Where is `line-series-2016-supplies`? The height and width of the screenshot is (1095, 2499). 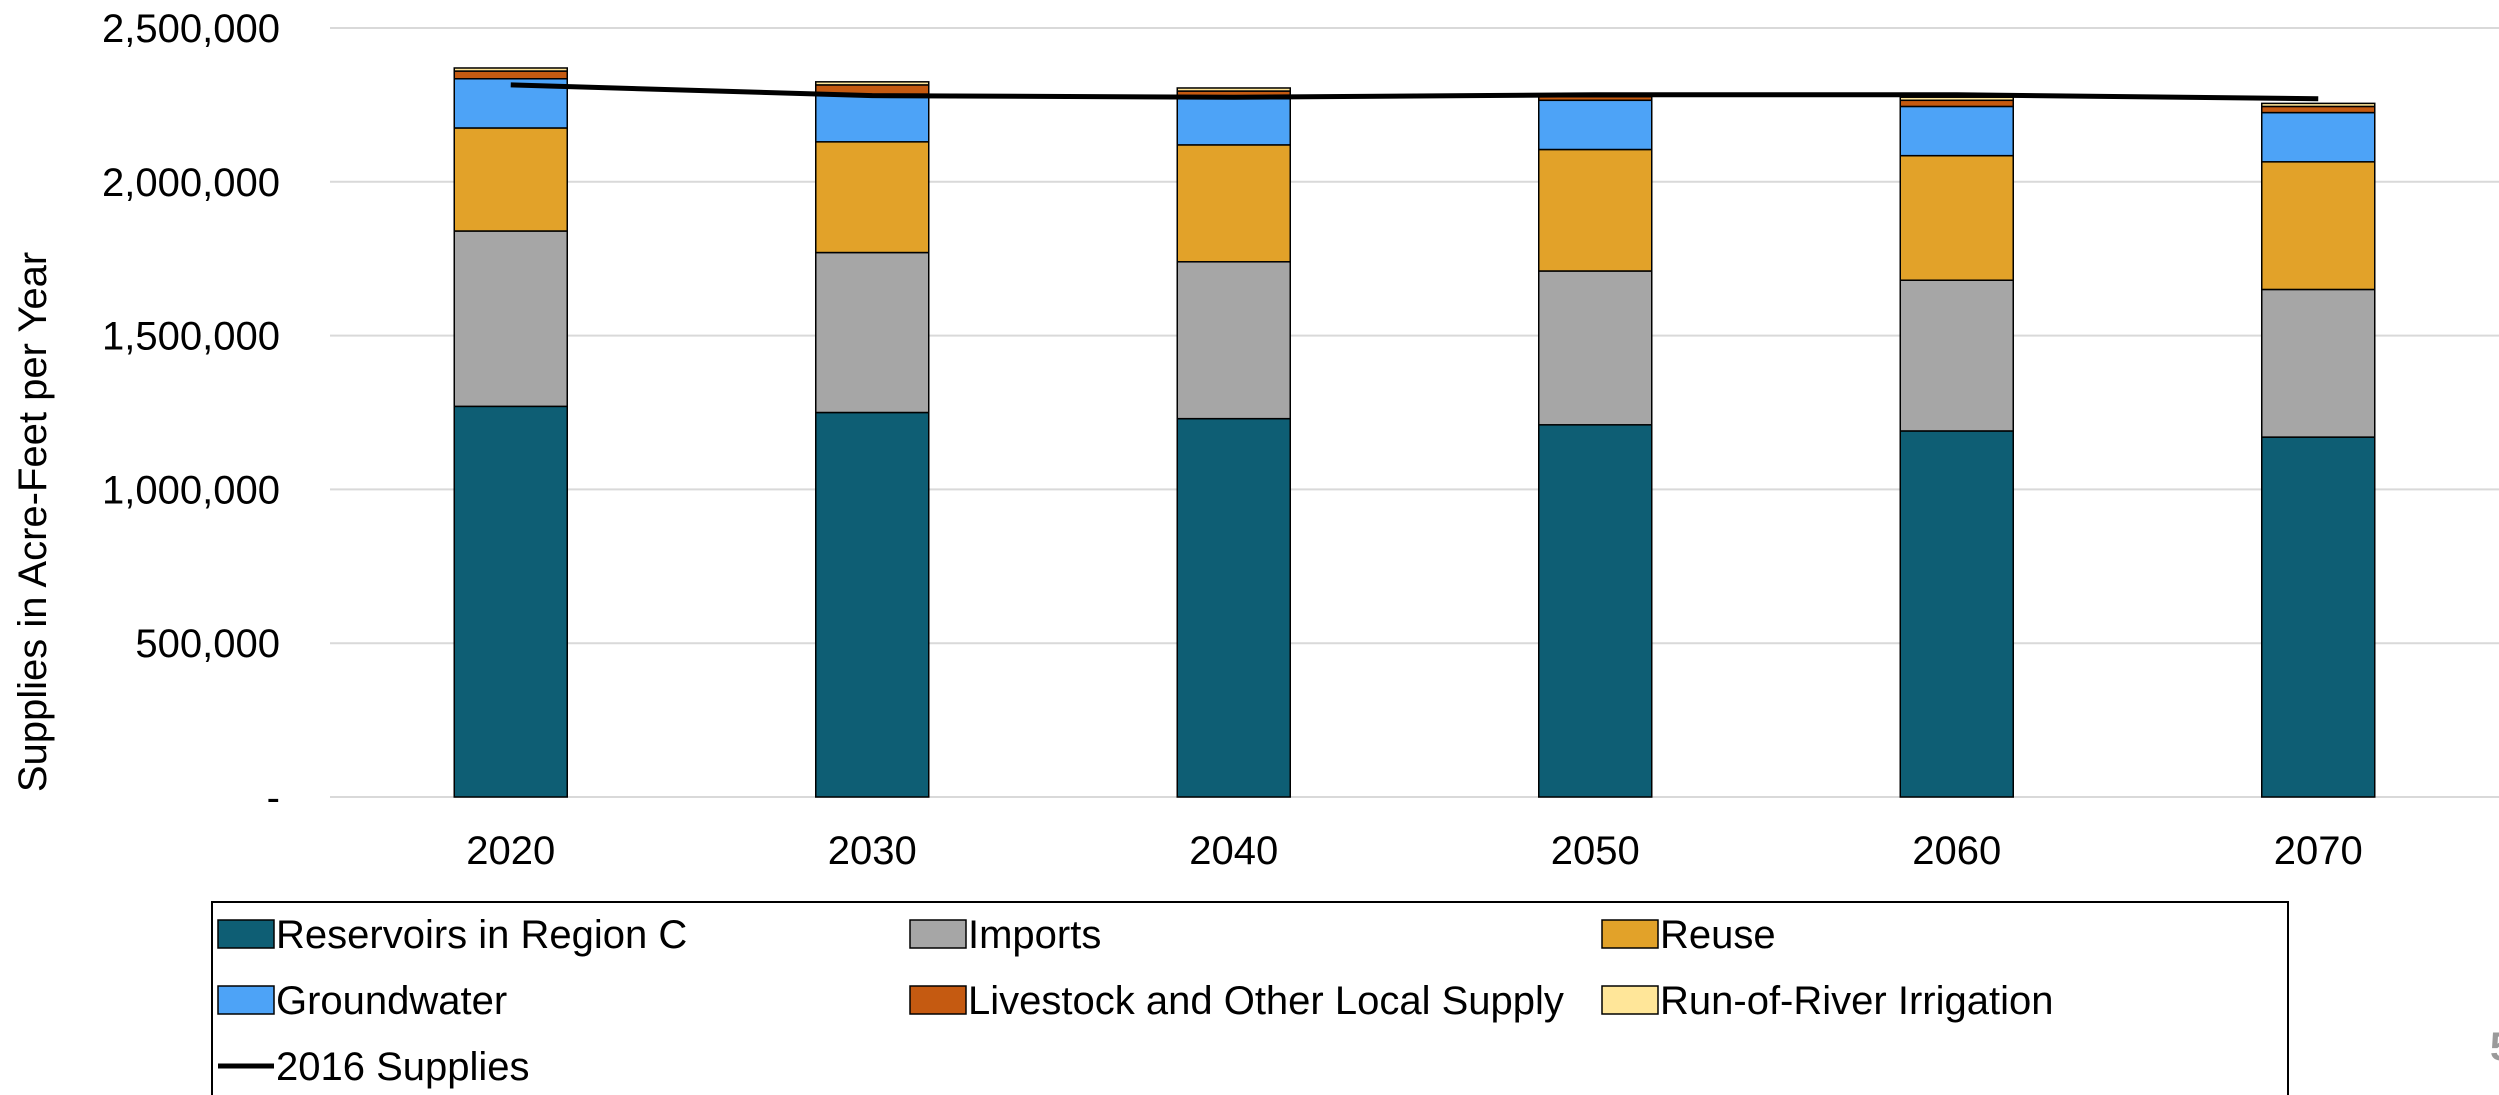 line-series-2016-supplies is located at coordinates (1414, 92).